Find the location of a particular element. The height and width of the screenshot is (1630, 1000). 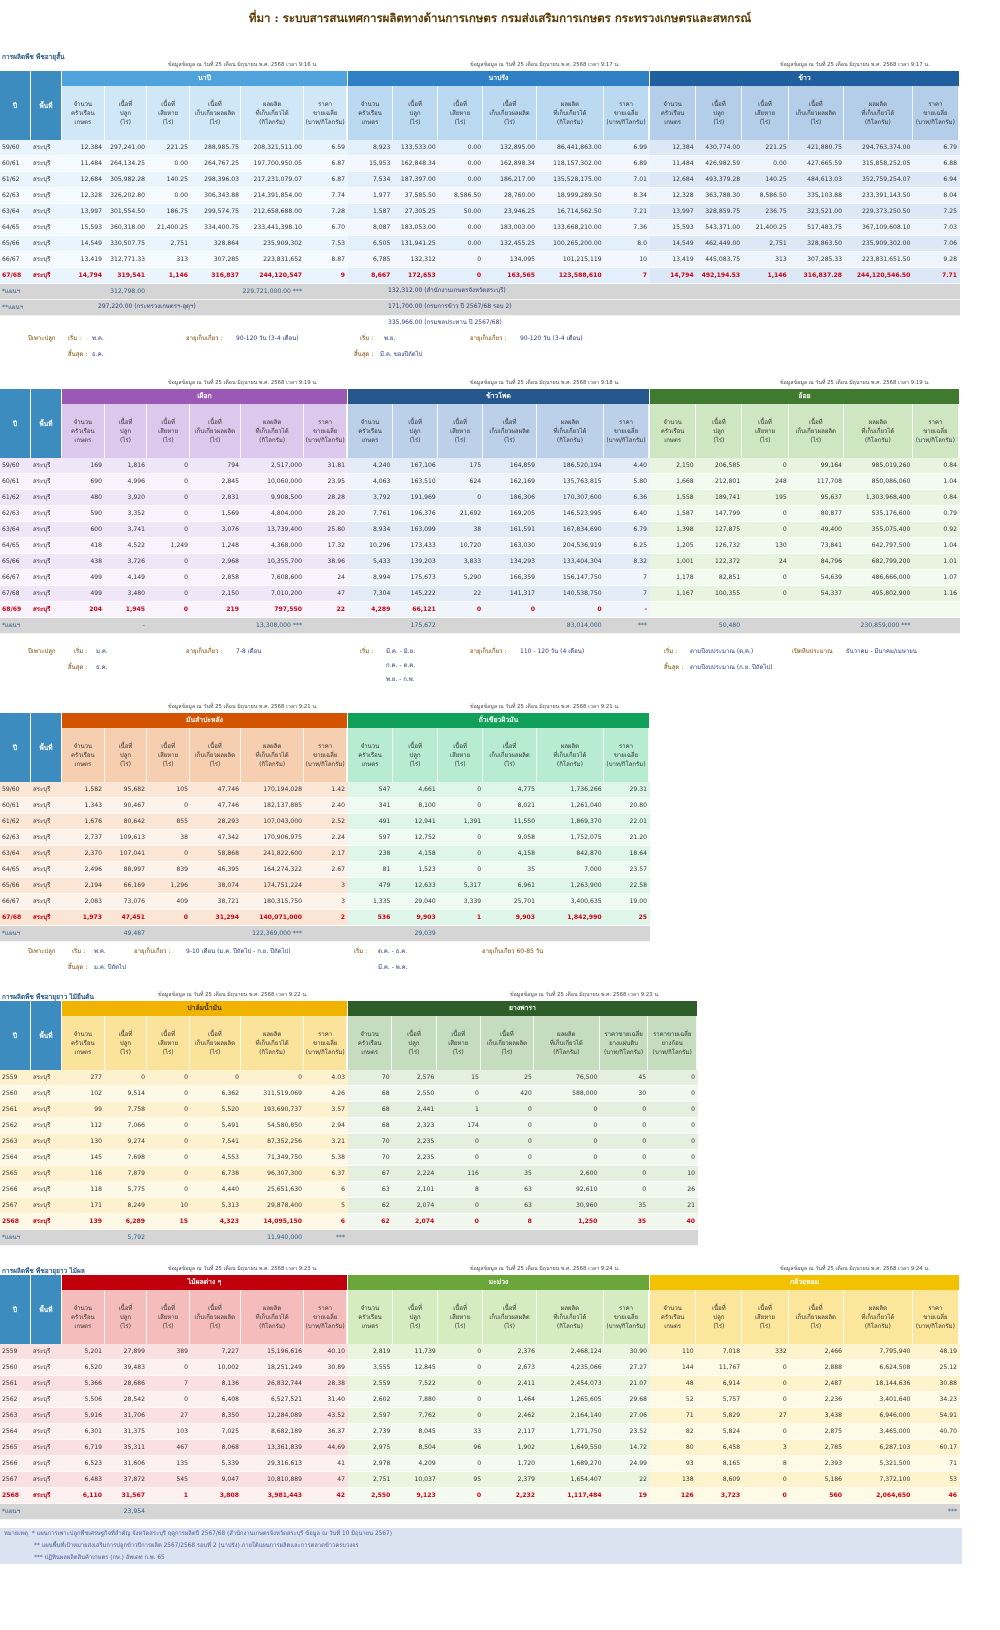

table-row: 64/65 สระบุรี is located at coordinates (31, 870).